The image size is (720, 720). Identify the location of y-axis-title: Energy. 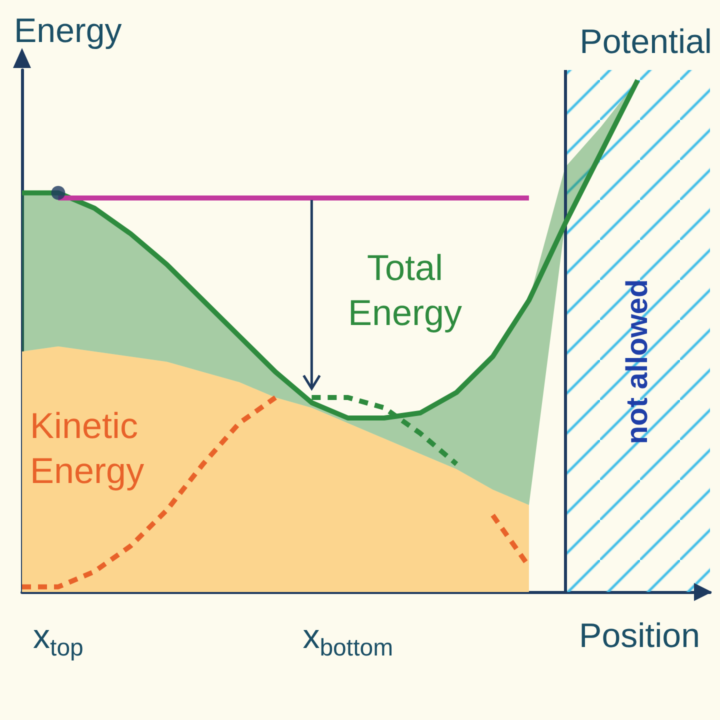
(68, 31).